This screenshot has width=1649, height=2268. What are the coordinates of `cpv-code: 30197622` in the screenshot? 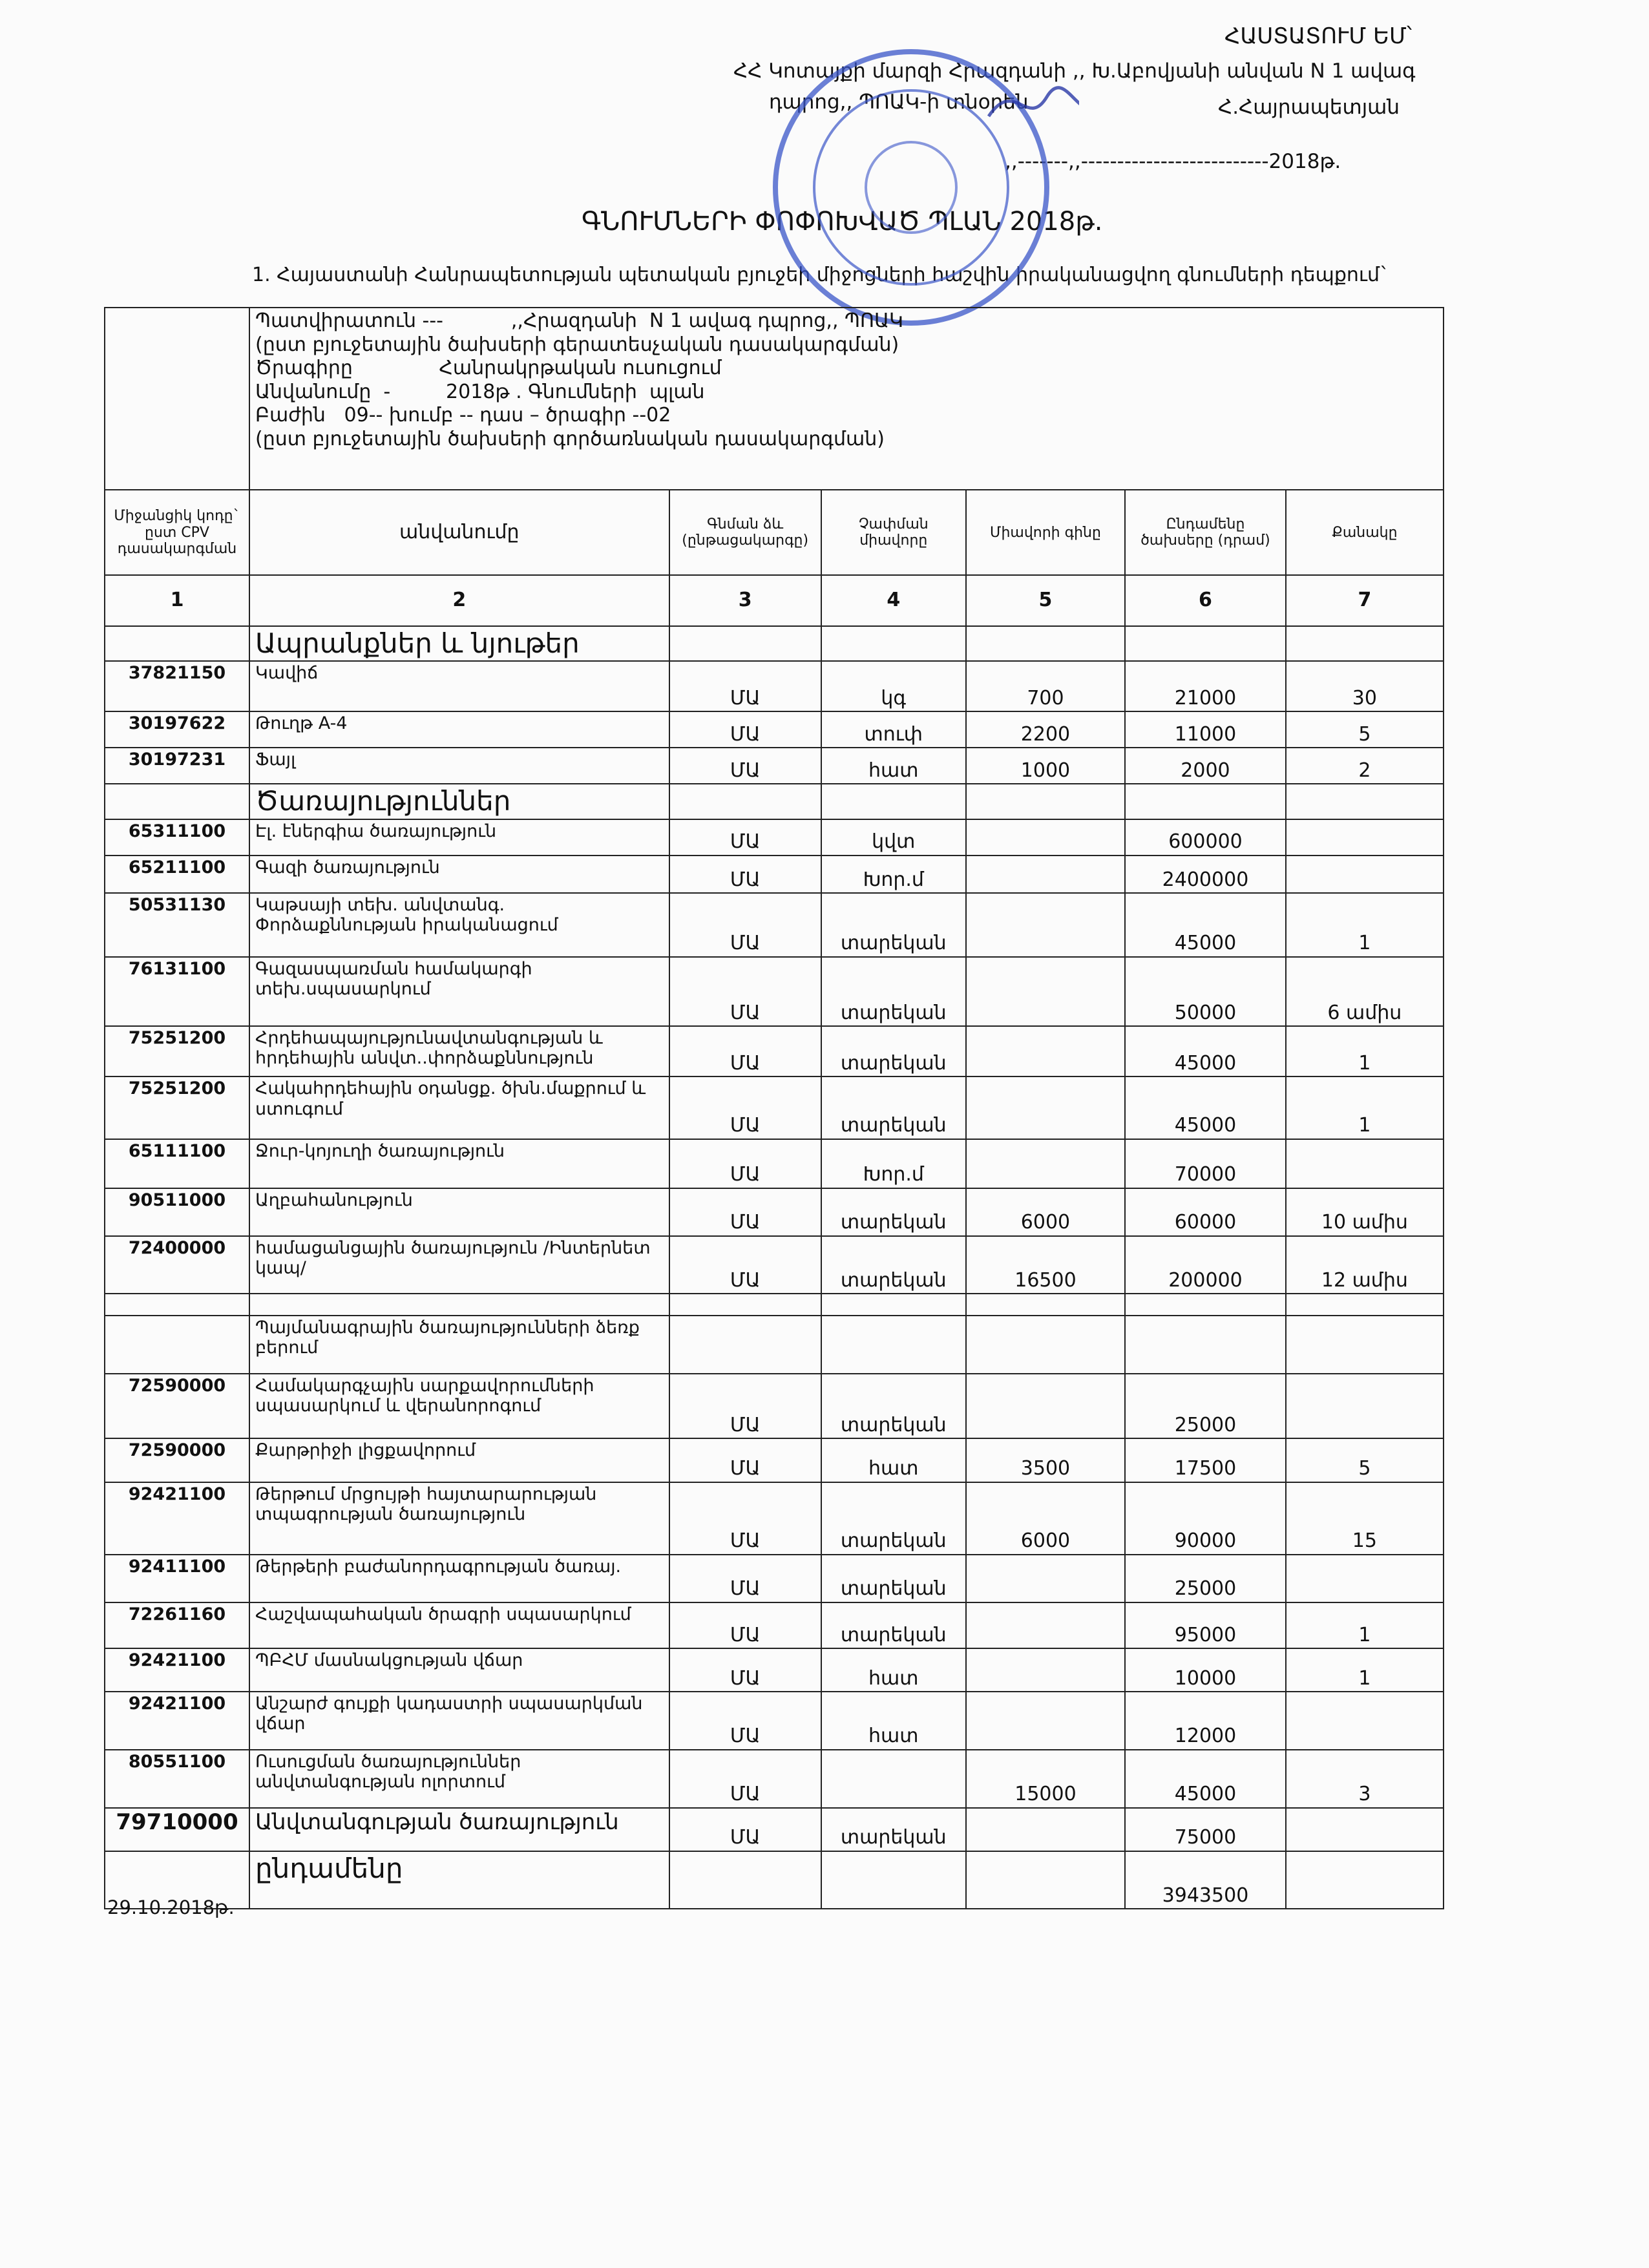 It's located at (177, 730).